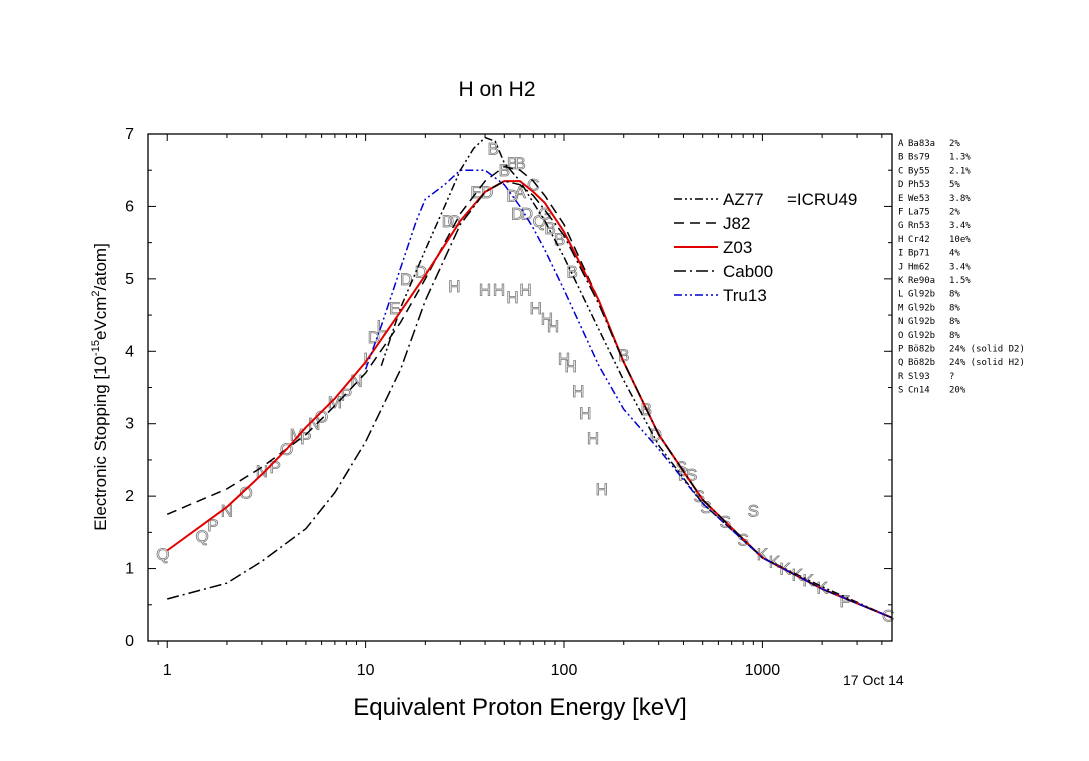 The width and height of the screenshot is (1089, 761). Describe the element at coordinates (901, 281) in the screenshot. I see `ref-letter: K` at that location.